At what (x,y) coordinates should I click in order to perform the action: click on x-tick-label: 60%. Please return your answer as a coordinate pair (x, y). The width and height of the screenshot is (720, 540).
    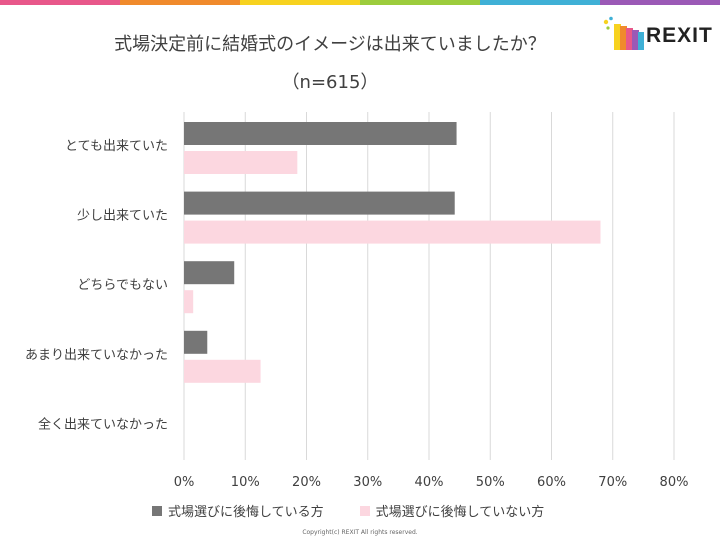
    Looking at the image, I should click on (551, 482).